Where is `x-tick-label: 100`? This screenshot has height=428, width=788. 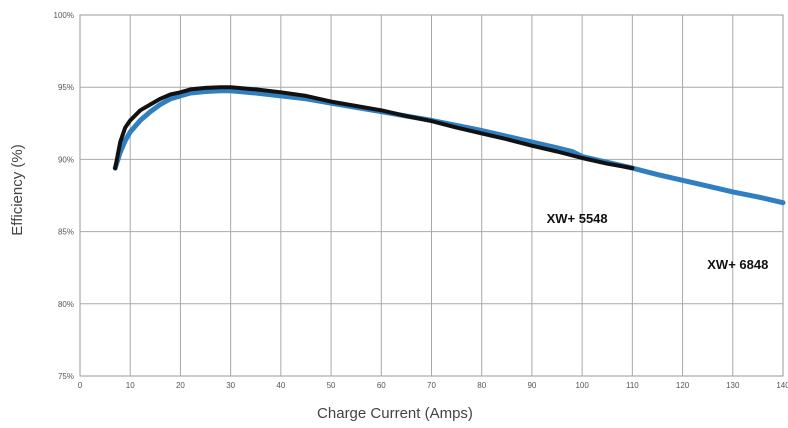 x-tick-label: 100 is located at coordinates (582, 385).